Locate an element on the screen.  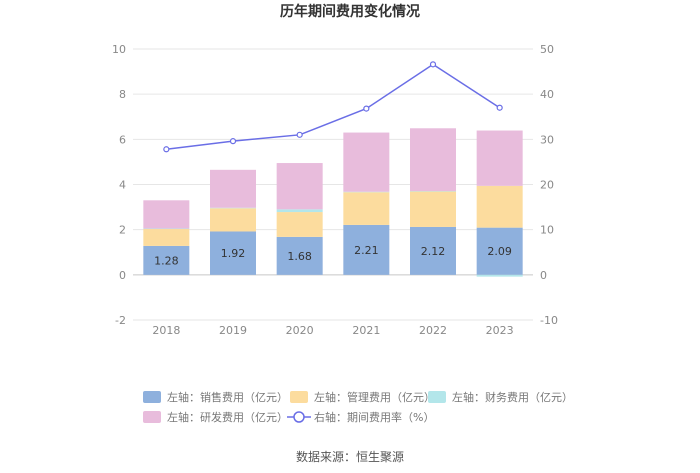
right-tick-label: 20 is located at coordinates (547, 185).